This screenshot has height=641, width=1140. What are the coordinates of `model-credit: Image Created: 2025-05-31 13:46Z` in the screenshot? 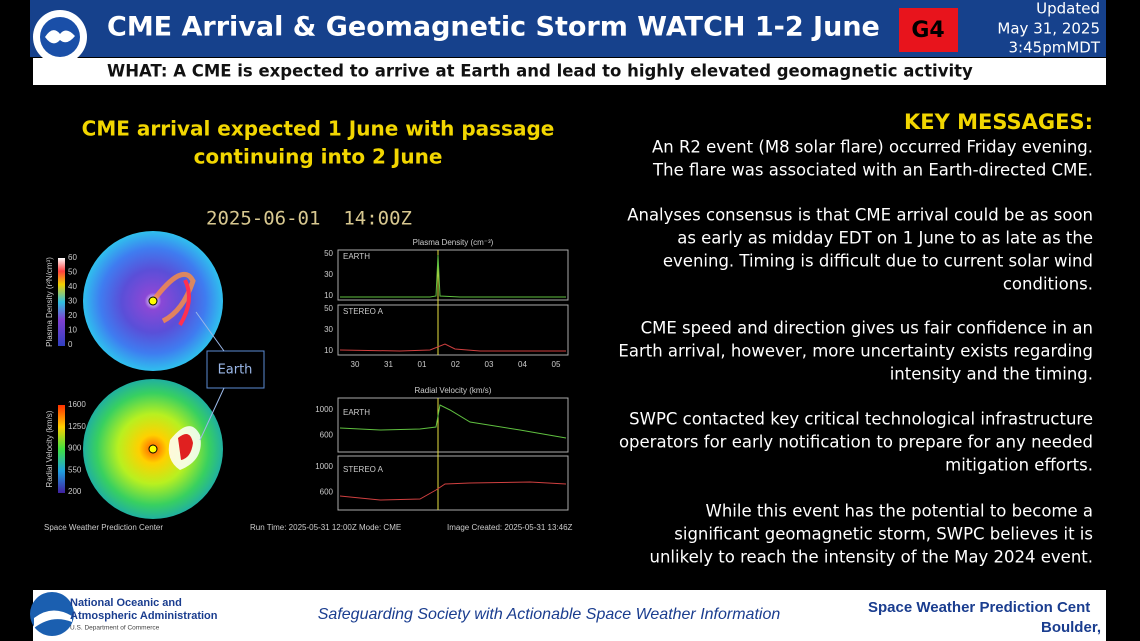 It's located at (510, 527).